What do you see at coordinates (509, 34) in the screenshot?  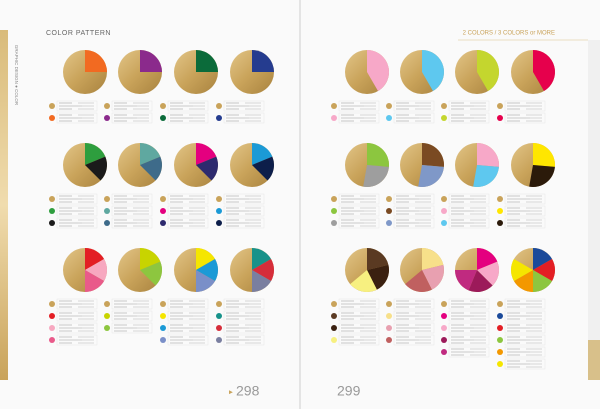 I see `page-header: 2 COLORS / 3 COLORS or MORE` at bounding box center [509, 34].